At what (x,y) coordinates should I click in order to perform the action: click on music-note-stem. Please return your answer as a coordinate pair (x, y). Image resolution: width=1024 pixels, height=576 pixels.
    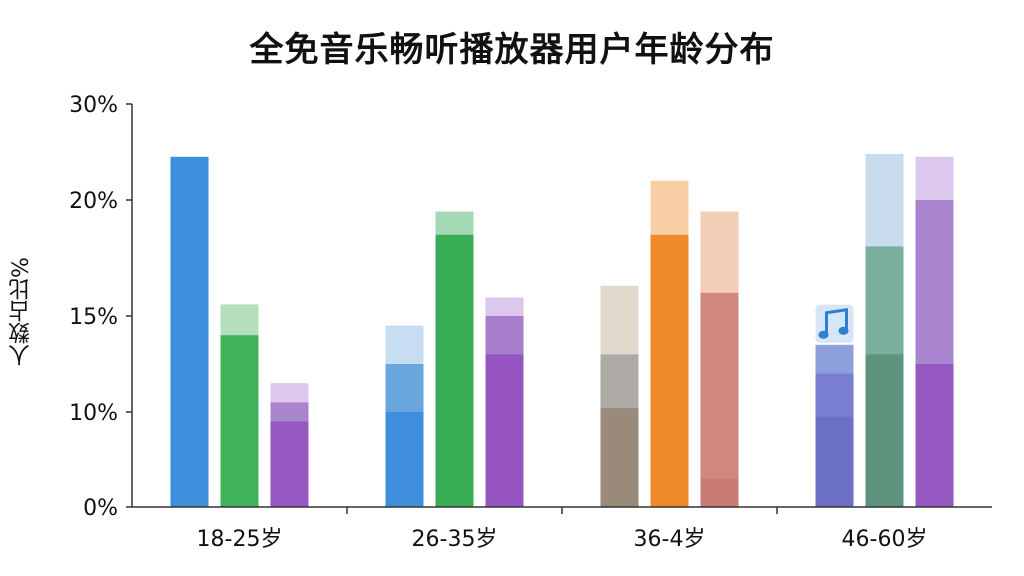
    Looking at the image, I should click on (836, 321).